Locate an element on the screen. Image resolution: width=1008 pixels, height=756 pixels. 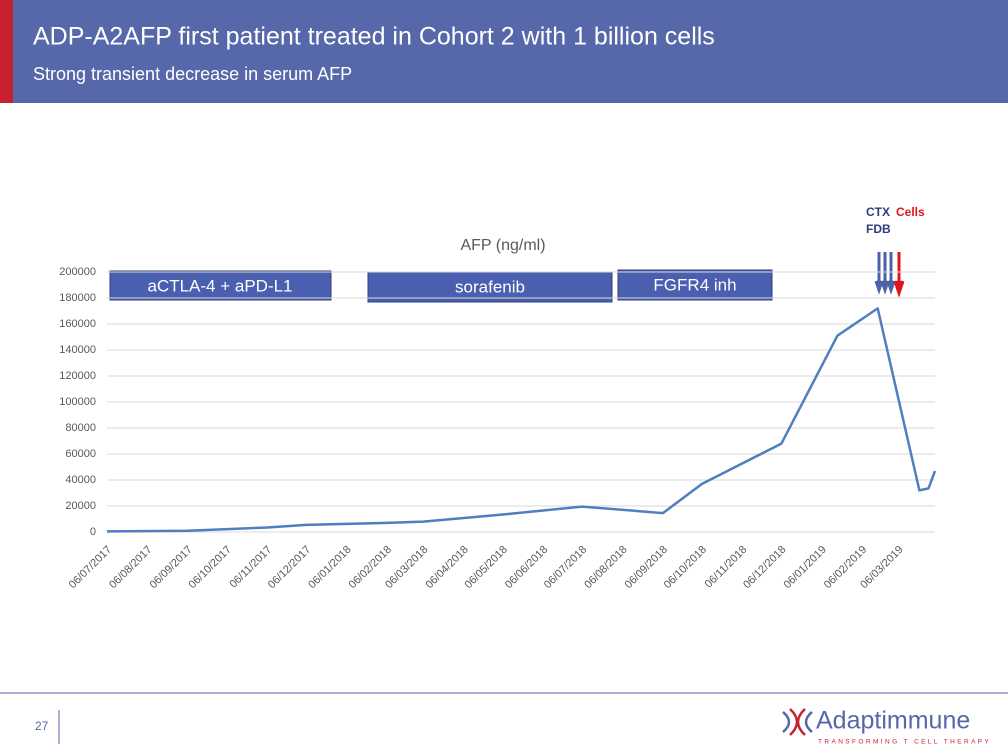
treatment-label: sorafenib is located at coordinates (490, 286).